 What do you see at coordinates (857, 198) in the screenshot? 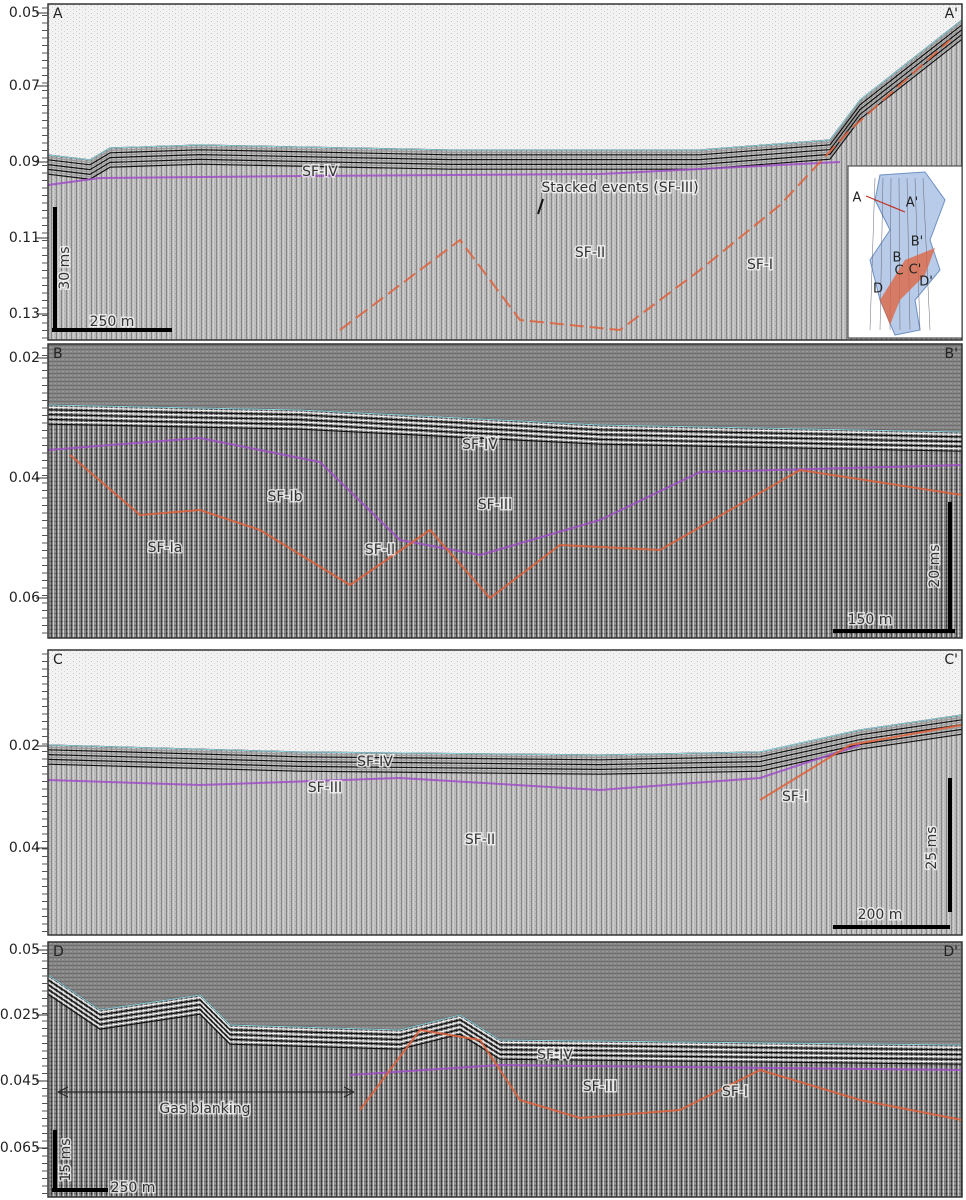
I see `inset-label: A` at bounding box center [857, 198].